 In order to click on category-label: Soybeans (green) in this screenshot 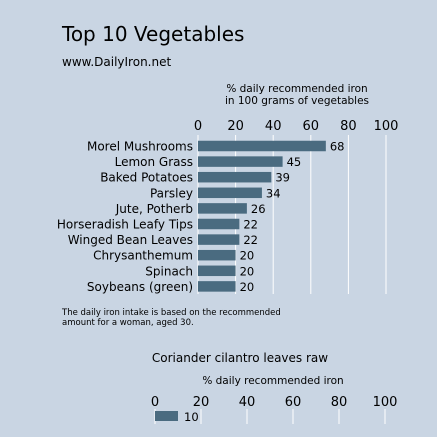, I will do `click(140, 287)`.